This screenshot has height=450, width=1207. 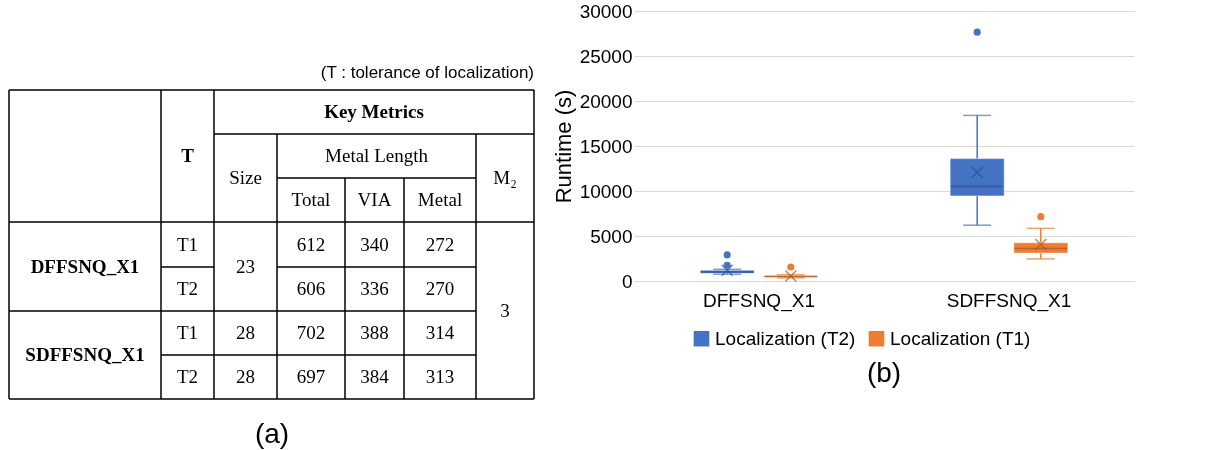 I want to click on text: Total, so click(x=311, y=199).